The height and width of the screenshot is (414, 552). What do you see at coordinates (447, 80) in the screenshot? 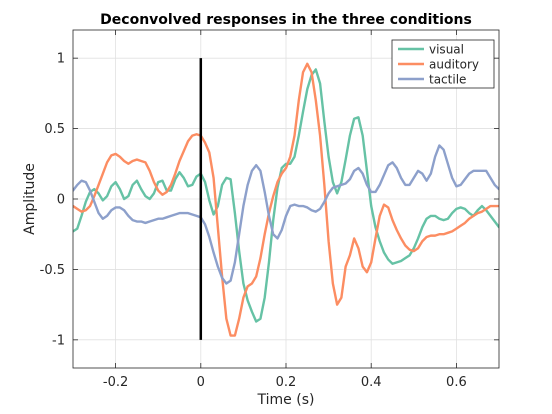
I see `legend-label-tactile: tactile` at bounding box center [447, 80].